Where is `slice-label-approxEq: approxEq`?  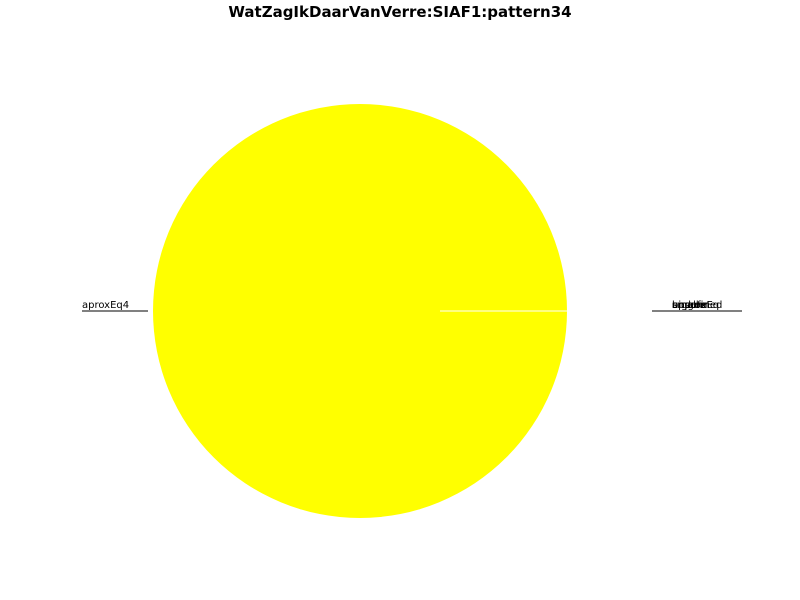
slice-label-approxEq: approxEq is located at coordinates (695, 305).